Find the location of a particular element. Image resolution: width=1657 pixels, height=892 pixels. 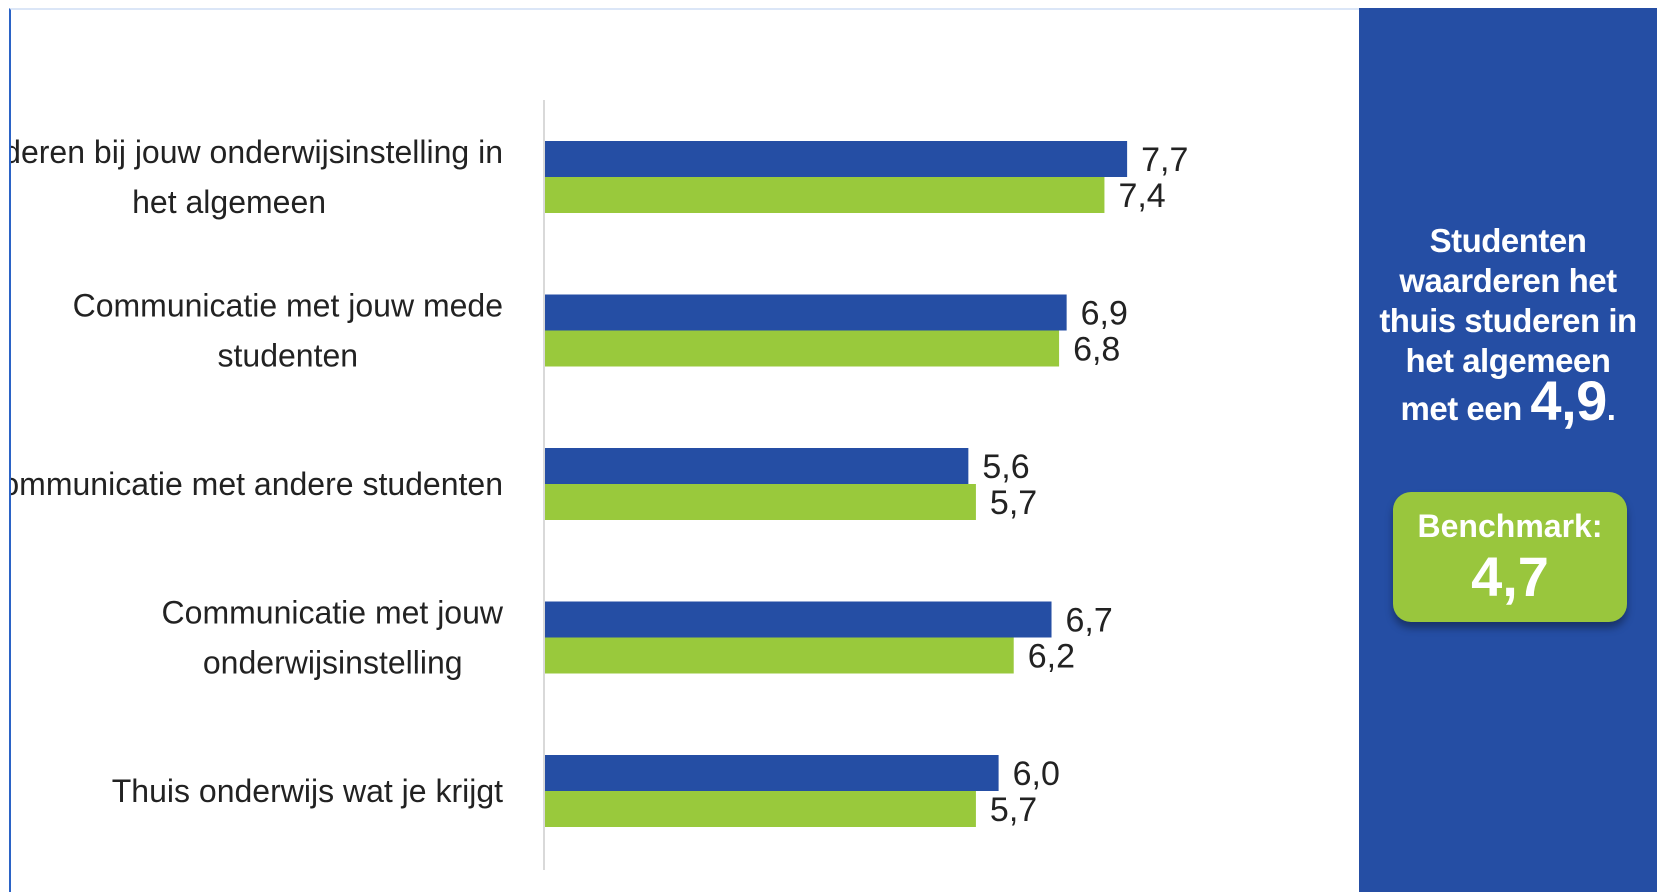

category-label: Communicatie met jouw mede is located at coordinates (288, 306).